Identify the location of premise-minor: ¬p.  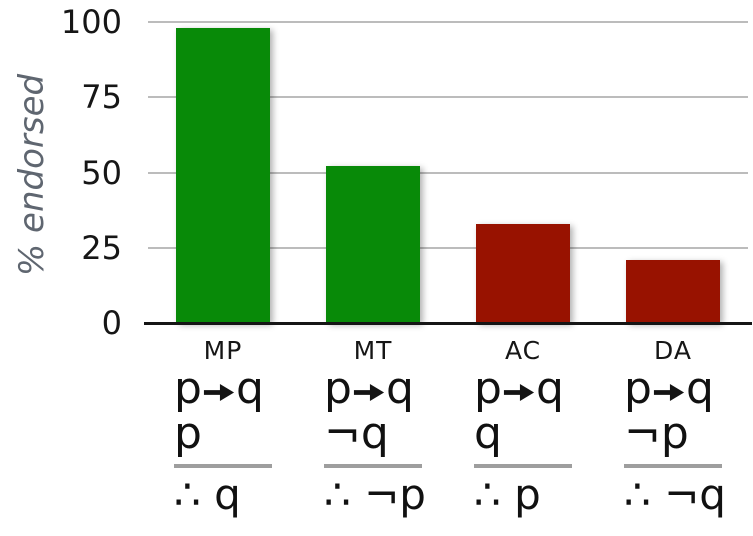
(656, 433).